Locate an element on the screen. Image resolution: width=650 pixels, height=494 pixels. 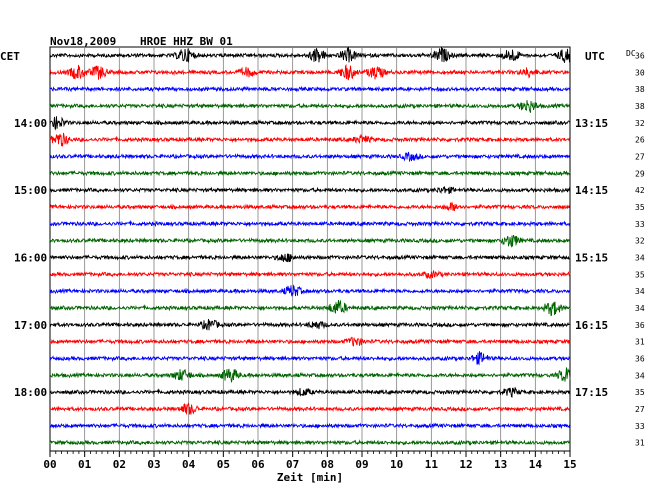
x-tick-label: 04 is located at coordinates (189, 464).